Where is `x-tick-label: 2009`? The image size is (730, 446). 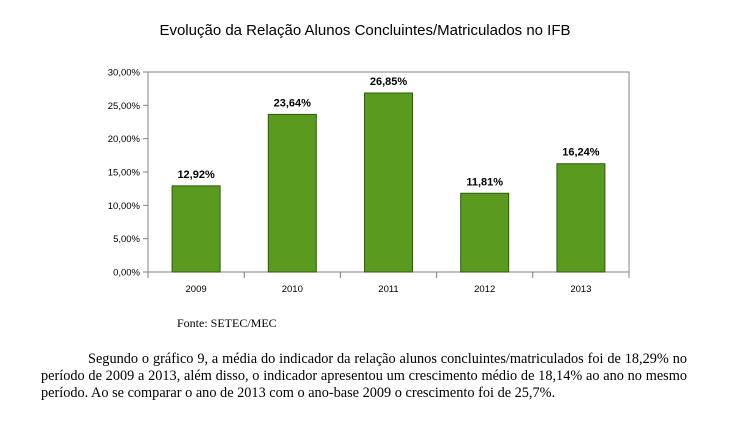
x-tick-label: 2009 is located at coordinates (196, 289).